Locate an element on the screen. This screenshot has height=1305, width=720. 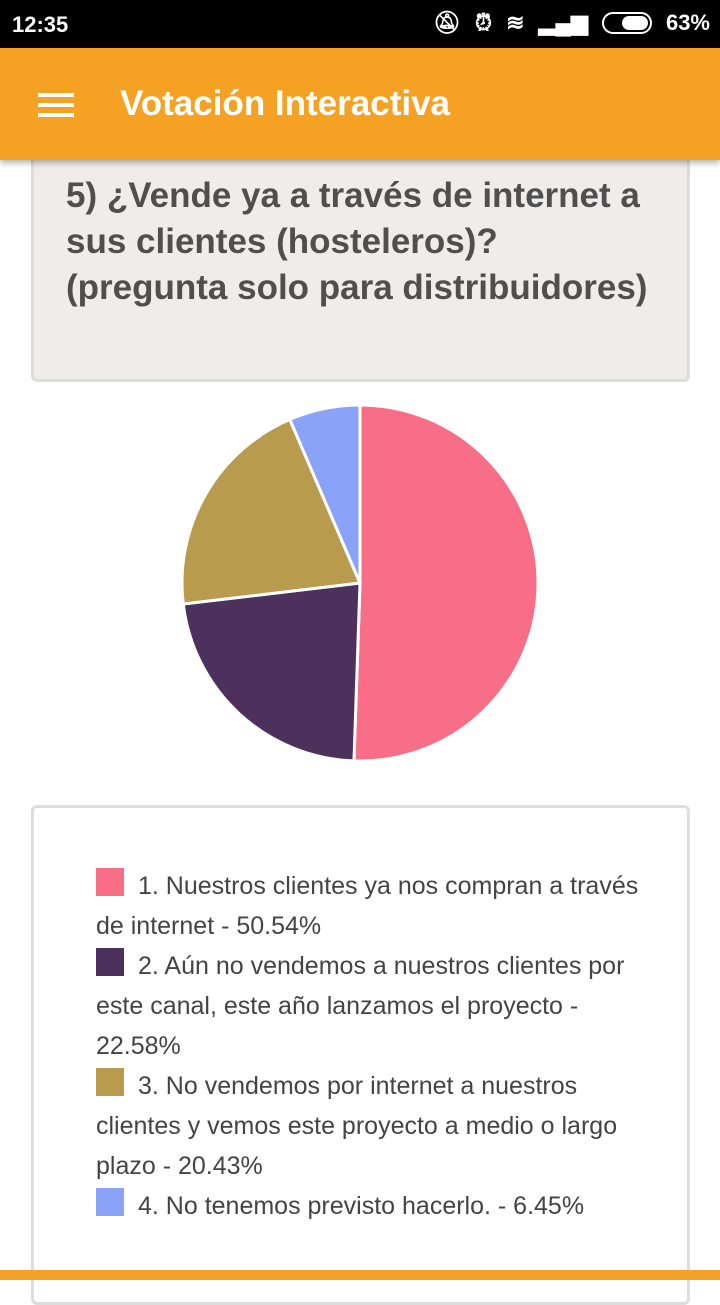
legend-label: 4. No tenemos previsto hacerlo. - 6.45% is located at coordinates (361, 1206).